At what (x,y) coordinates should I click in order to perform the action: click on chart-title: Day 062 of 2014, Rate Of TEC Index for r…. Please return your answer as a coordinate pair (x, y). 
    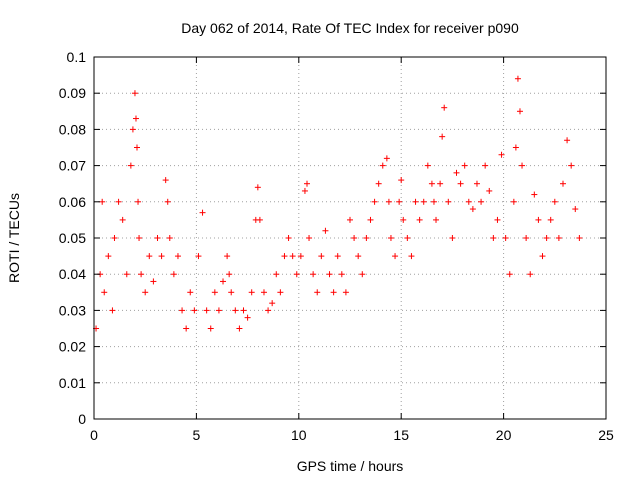
    Looking at the image, I should click on (350, 28).